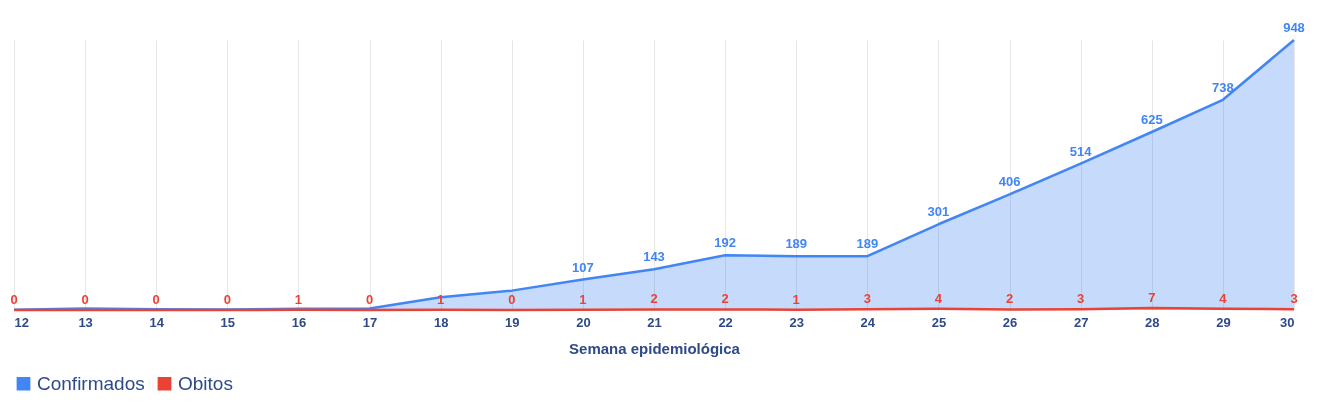  What do you see at coordinates (370, 322) in the screenshot?
I see `x-tick-label: 17` at bounding box center [370, 322].